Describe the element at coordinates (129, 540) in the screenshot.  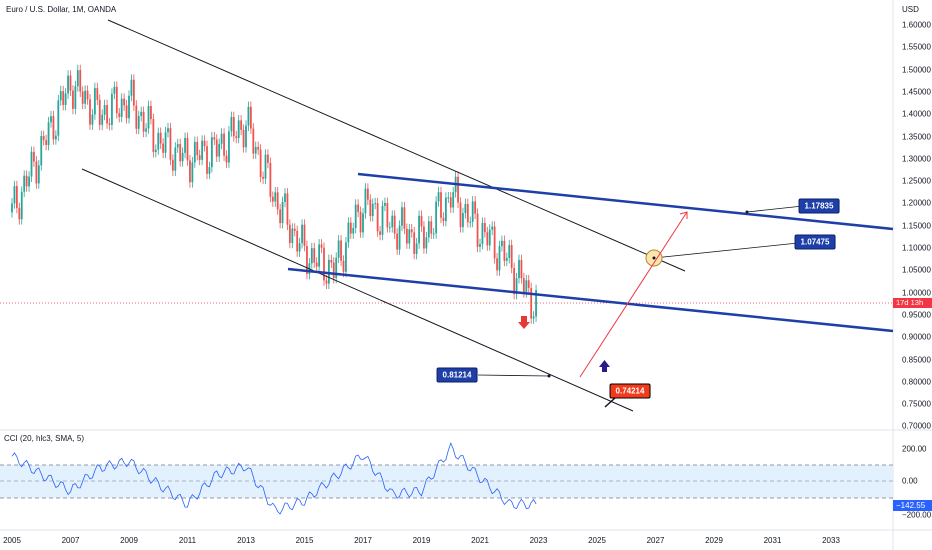
I see `time-tick: 2009` at that location.